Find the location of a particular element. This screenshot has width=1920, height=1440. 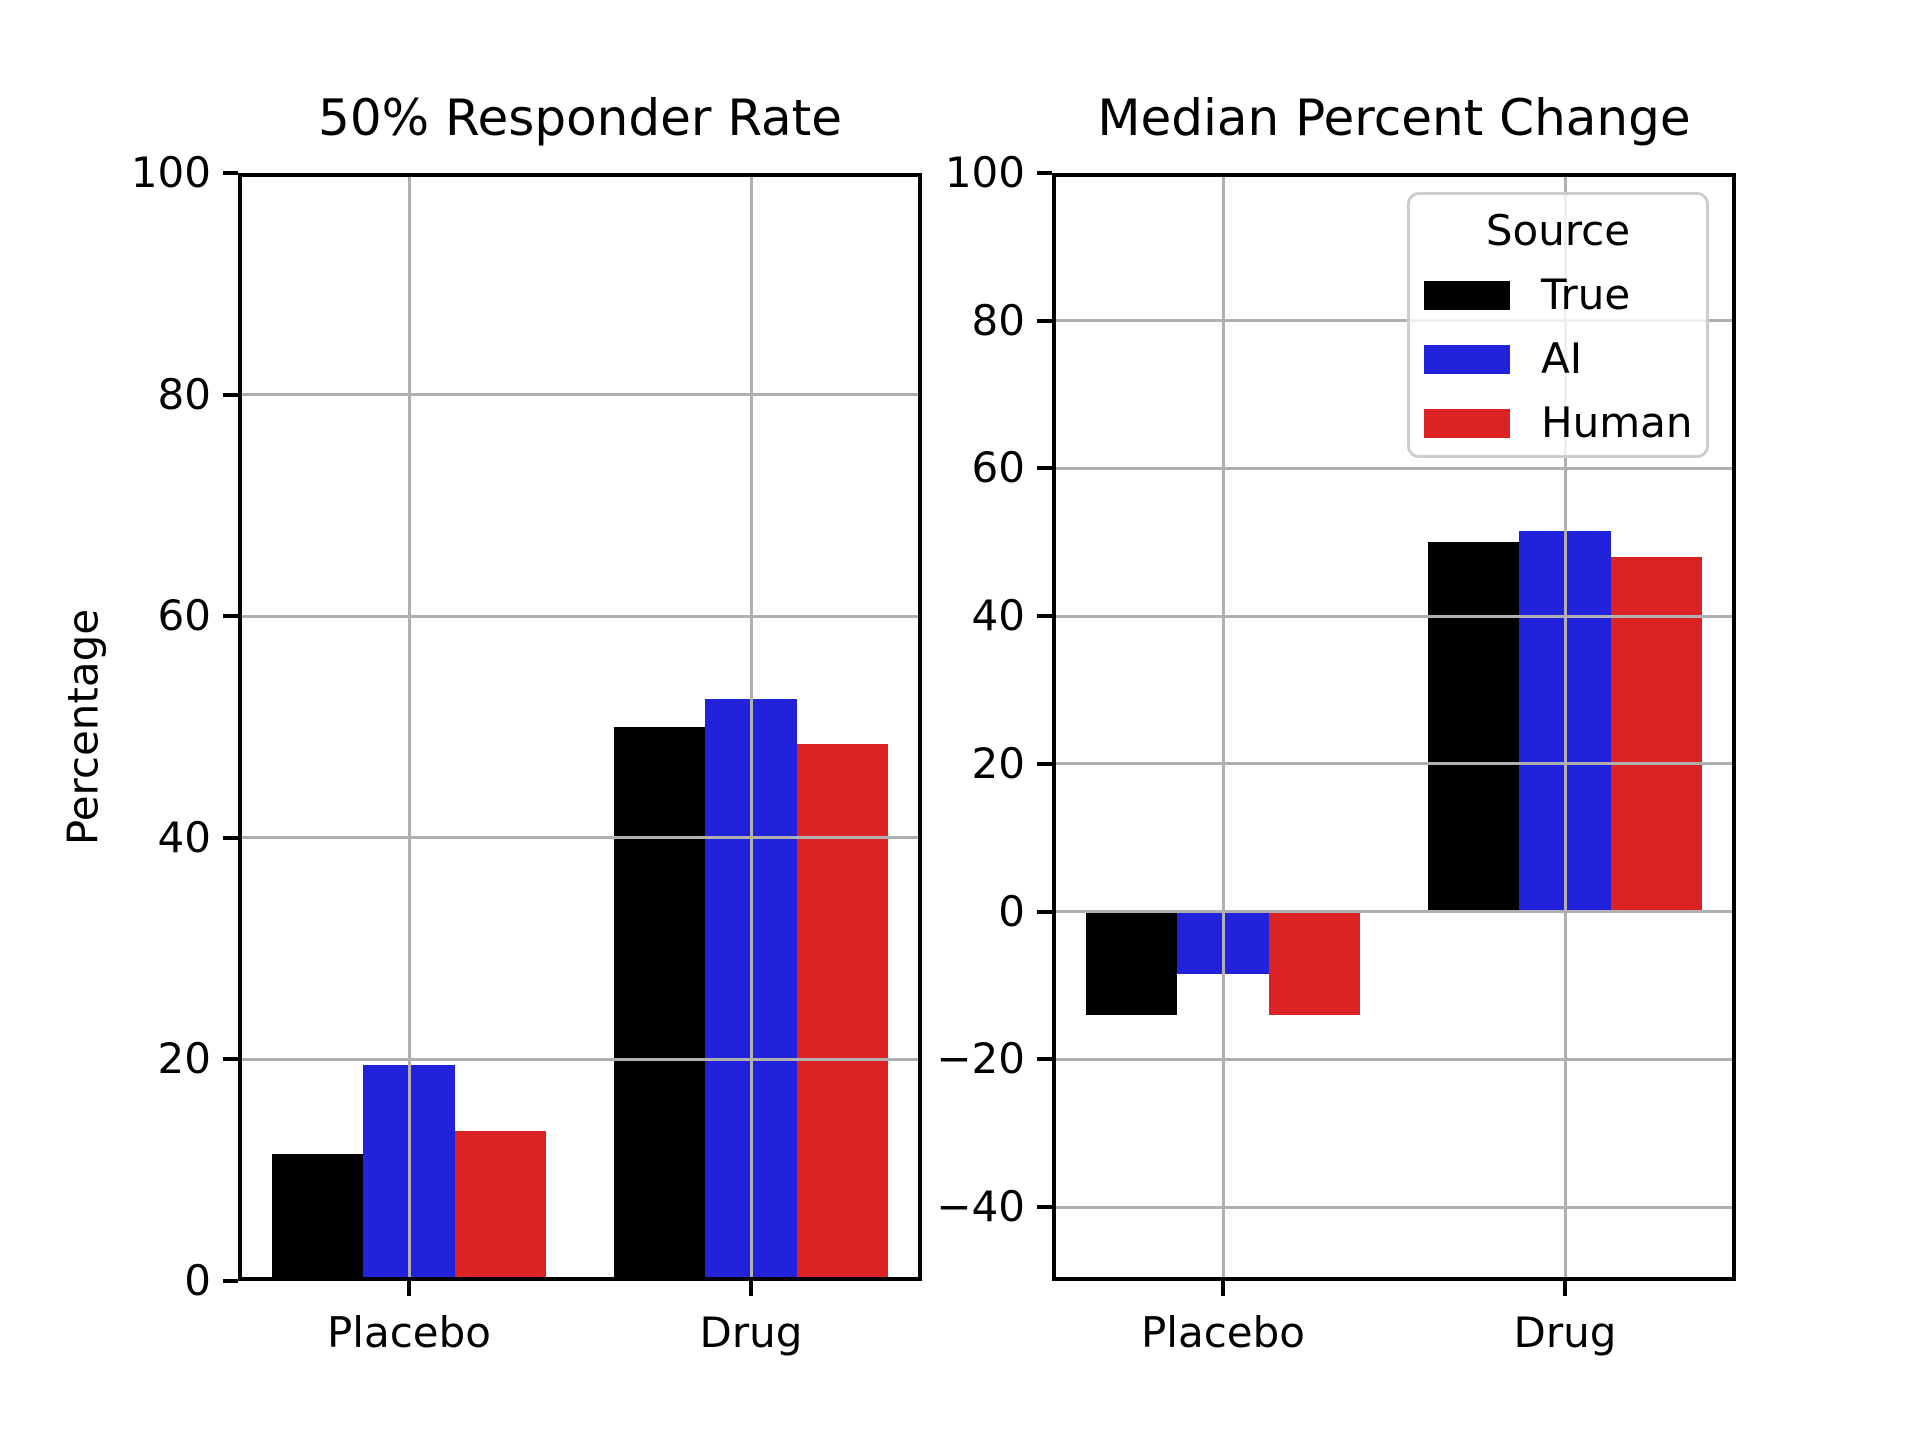

y-tick-label: −20 is located at coordinates (980, 1059).